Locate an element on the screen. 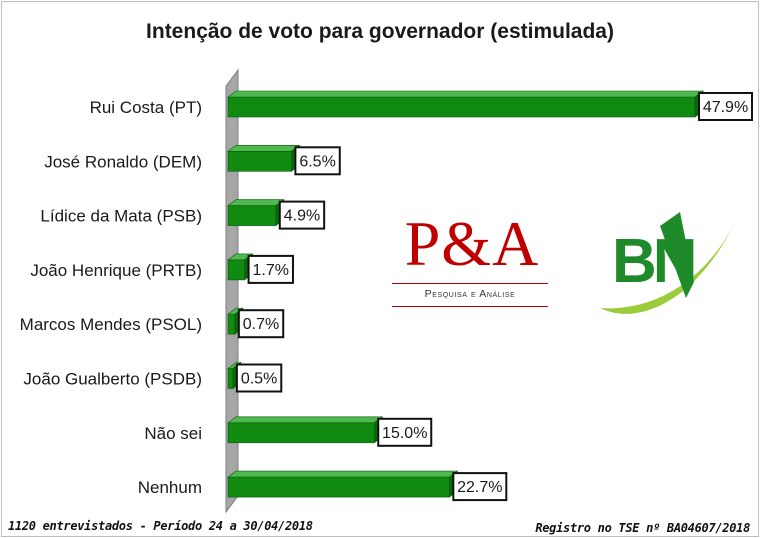 The width and height of the screenshot is (760, 538). data-label-1: 47.9% is located at coordinates (725, 106).